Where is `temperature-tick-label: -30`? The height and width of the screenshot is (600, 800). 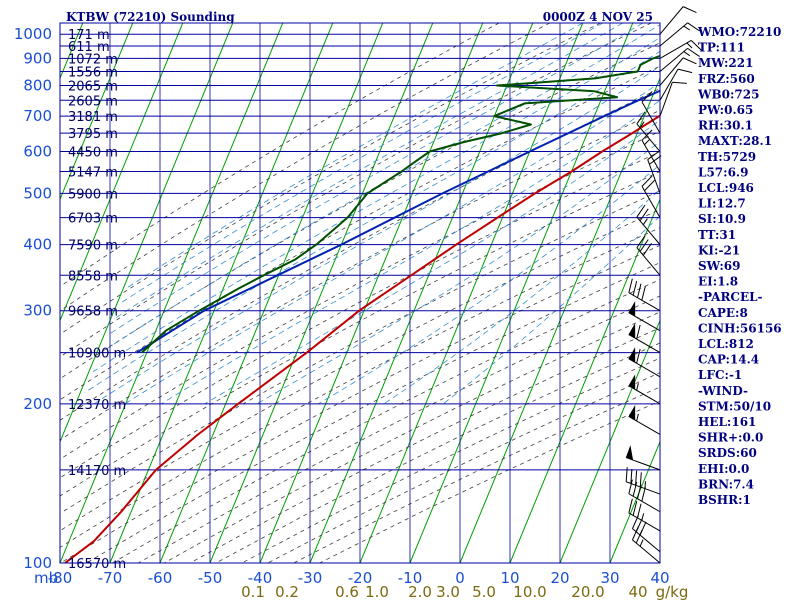
temperature-tick-label: -30 is located at coordinates (310, 578).